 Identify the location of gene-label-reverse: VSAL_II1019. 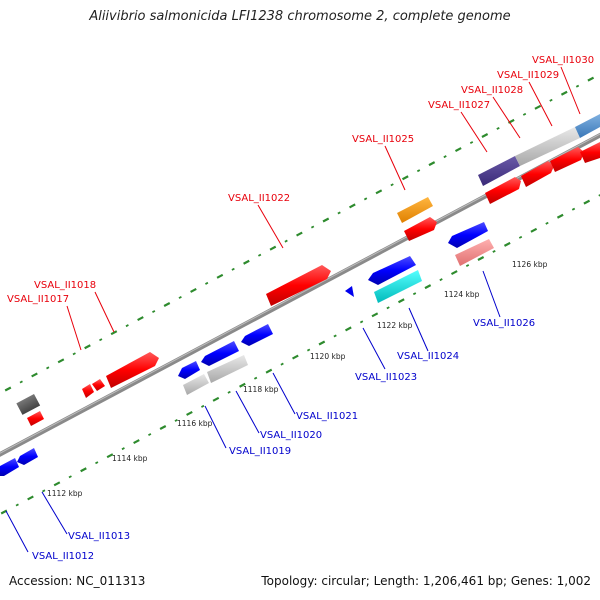
(260, 451).